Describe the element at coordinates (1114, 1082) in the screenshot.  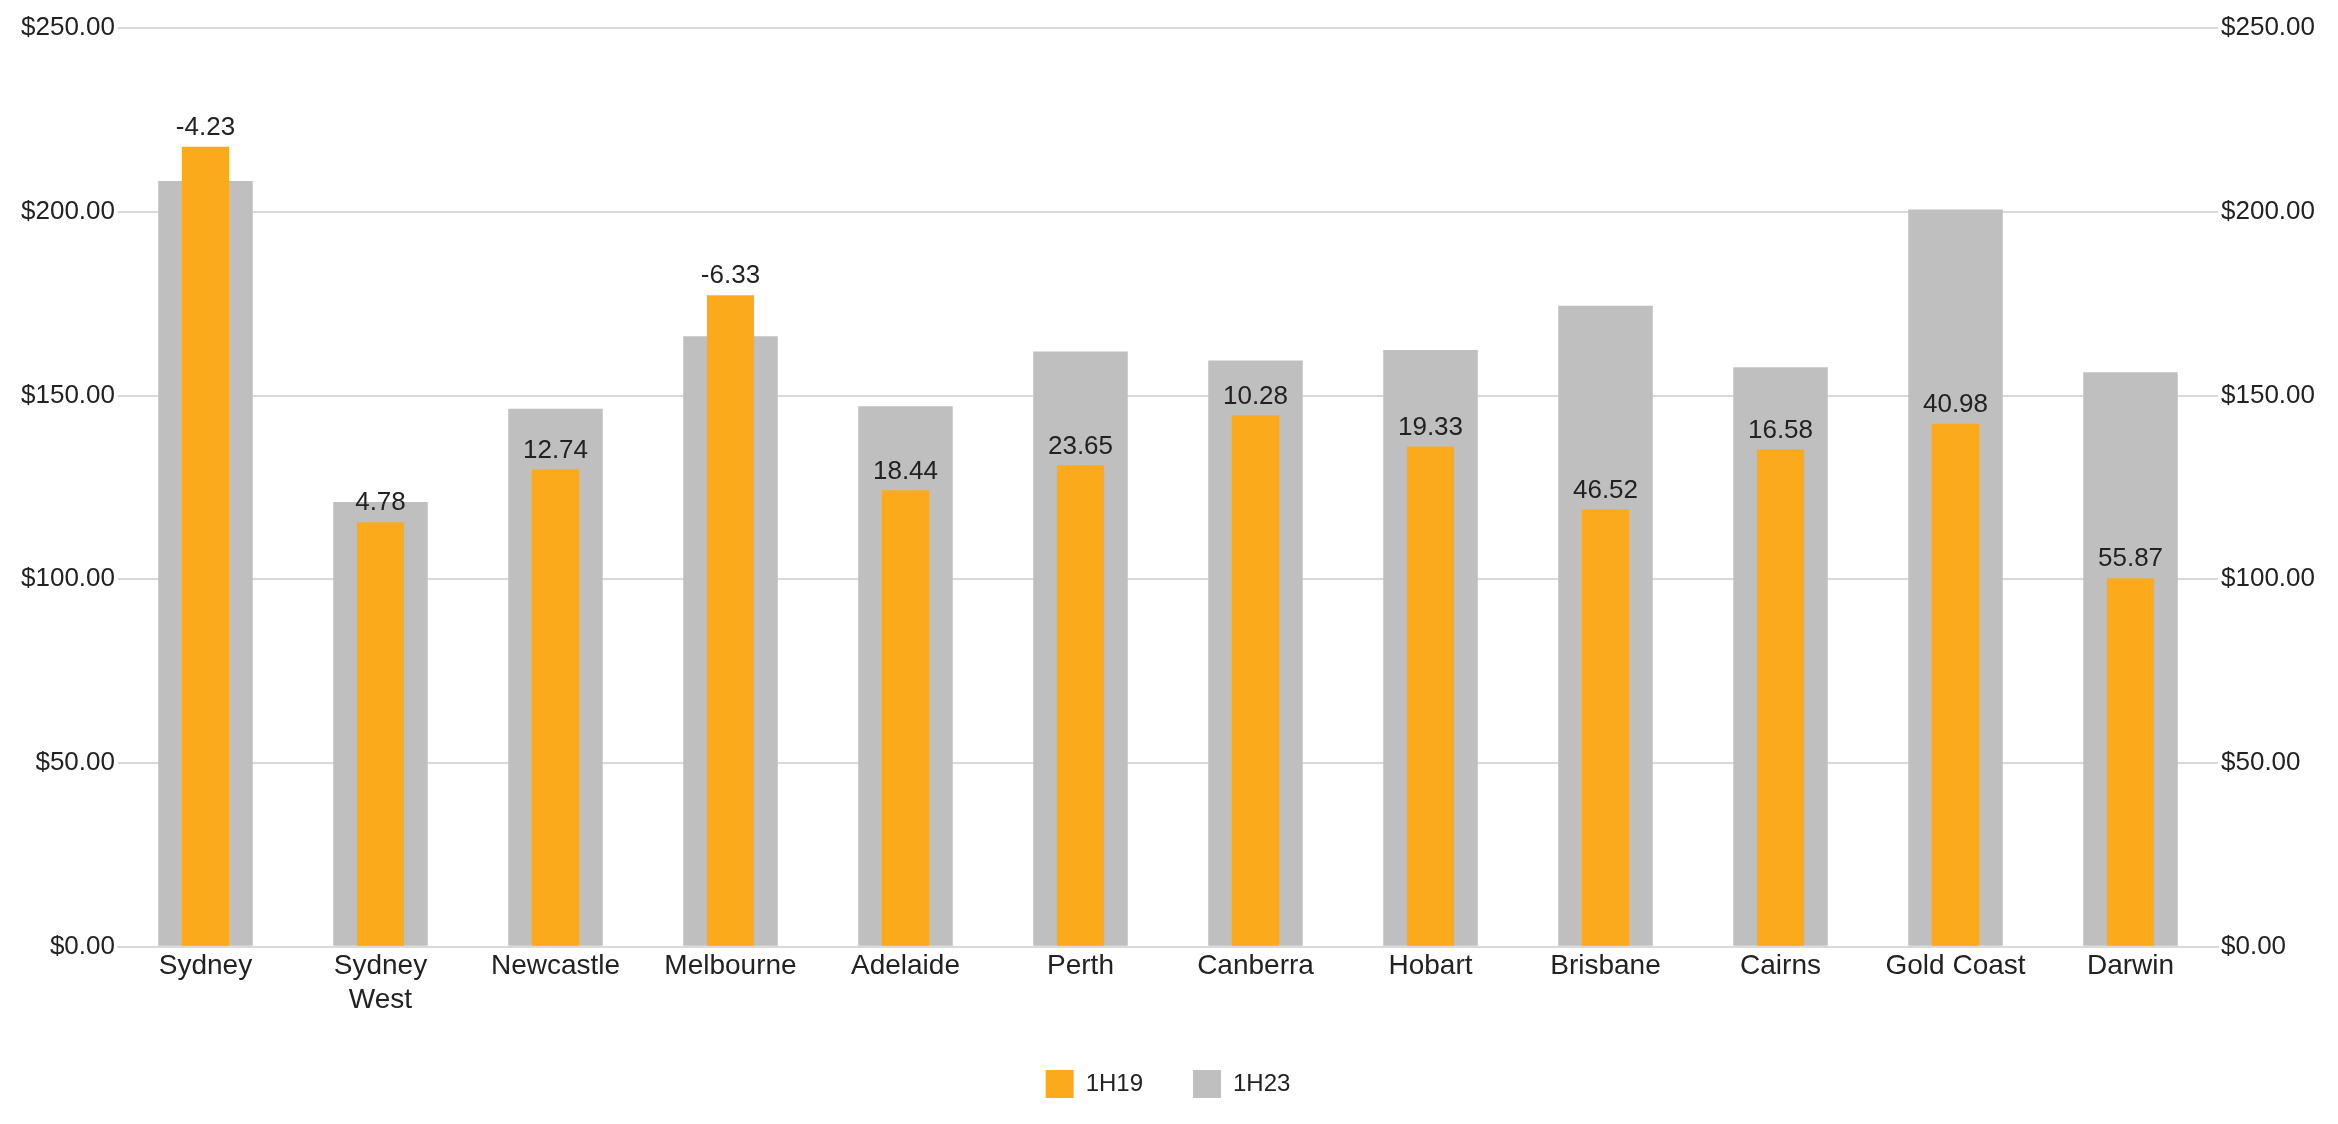
I see `legend-label: 1H19` at that location.